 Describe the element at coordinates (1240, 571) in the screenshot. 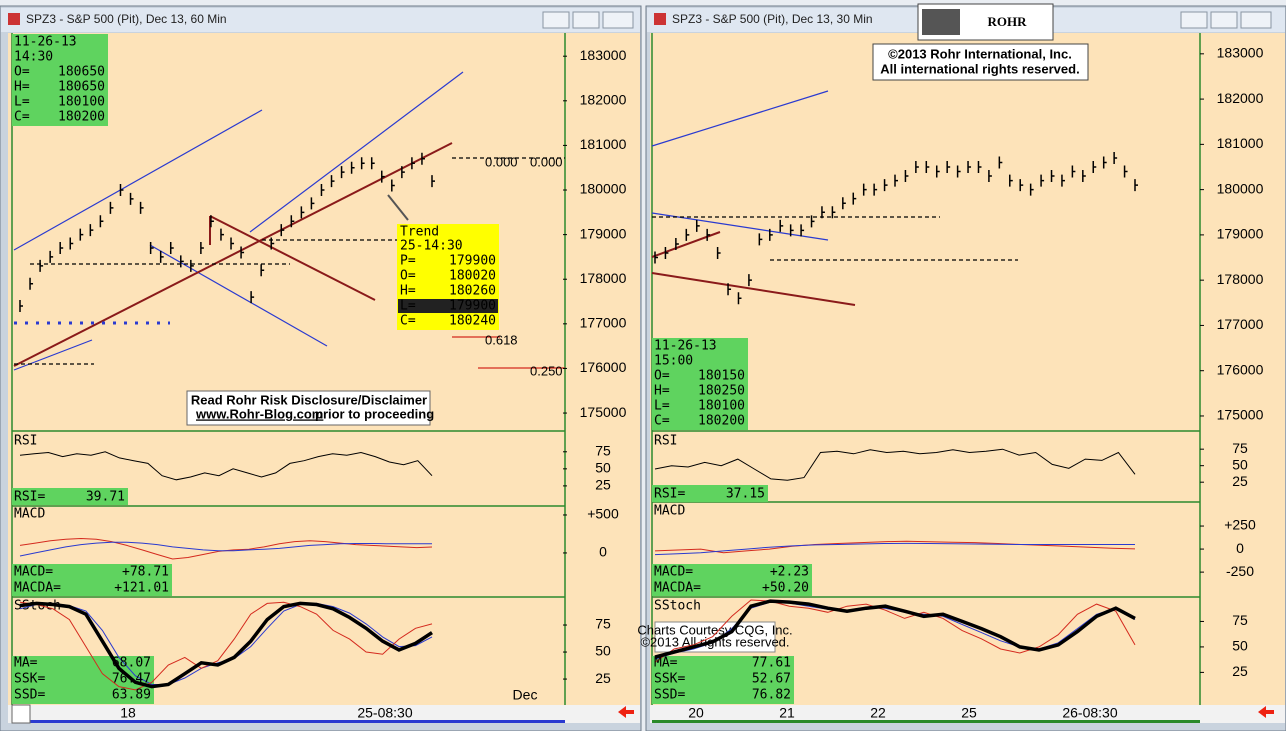

I see `y-tick-label: -250` at that location.